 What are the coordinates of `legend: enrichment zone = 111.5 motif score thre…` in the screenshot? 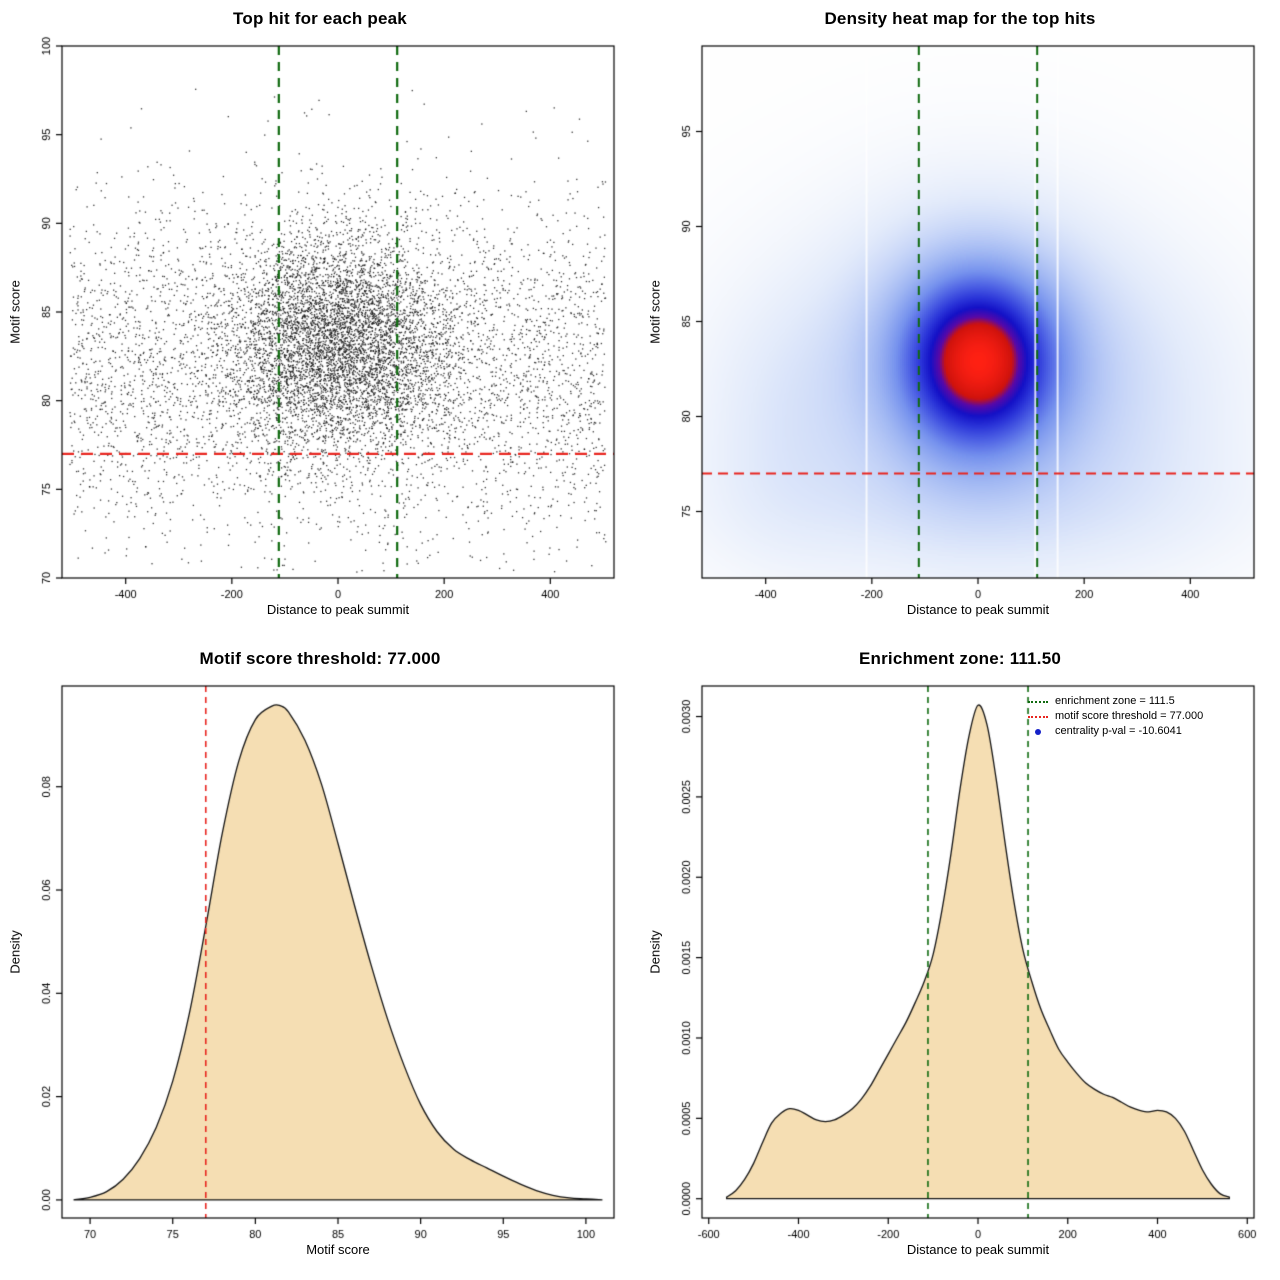 It's located at (1115, 716).